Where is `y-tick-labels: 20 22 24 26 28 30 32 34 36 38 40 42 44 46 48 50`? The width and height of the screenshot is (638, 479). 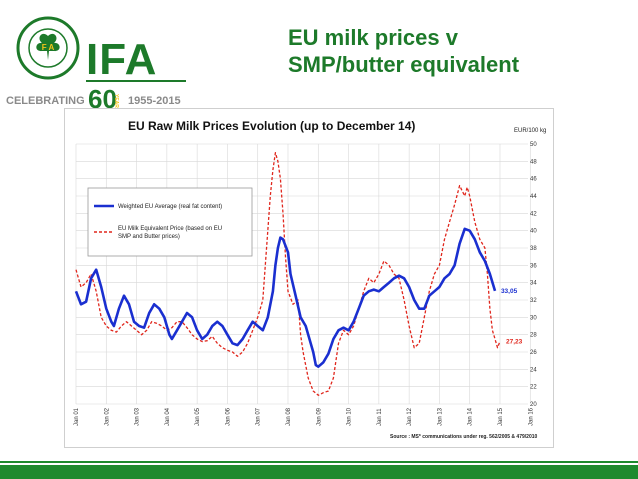
y-tick-labels: 20 22 24 26 28 30 32 34 36 38 40 42 44 46 48 50 is located at coordinates (533, 275).